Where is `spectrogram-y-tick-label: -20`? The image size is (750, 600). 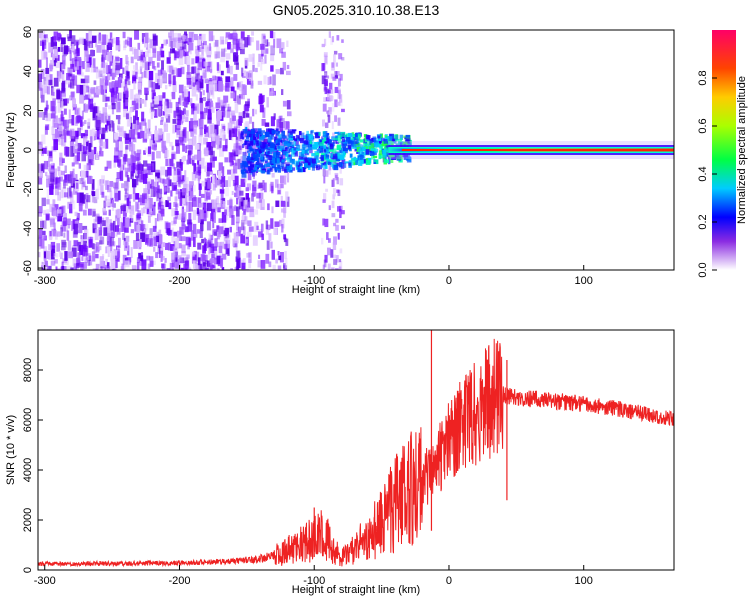 spectrogram-y-tick-label: -20 is located at coordinates (28, 189).